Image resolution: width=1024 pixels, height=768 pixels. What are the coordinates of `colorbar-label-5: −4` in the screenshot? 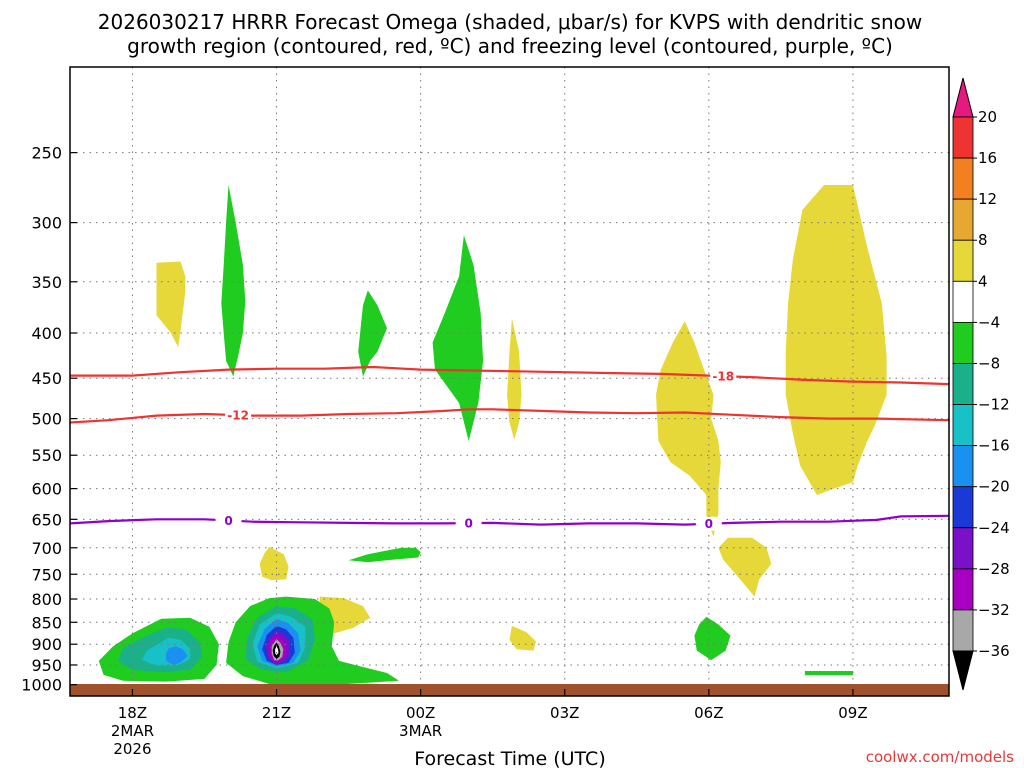 It's located at (989, 322).